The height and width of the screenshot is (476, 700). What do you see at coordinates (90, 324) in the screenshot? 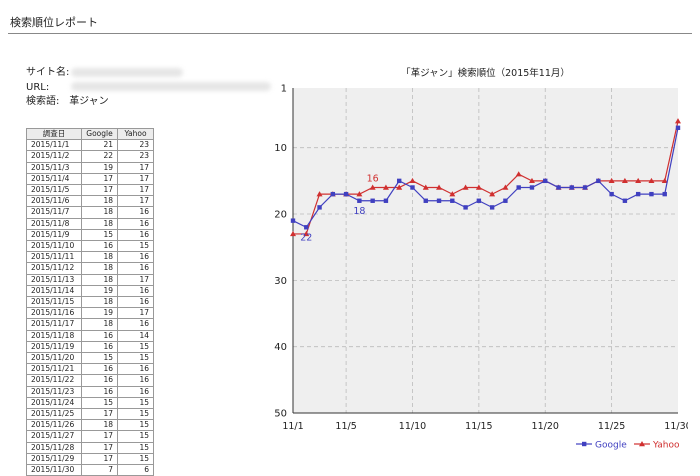
I see `table-row: 2015/11/17 18 16` at bounding box center [90, 324].